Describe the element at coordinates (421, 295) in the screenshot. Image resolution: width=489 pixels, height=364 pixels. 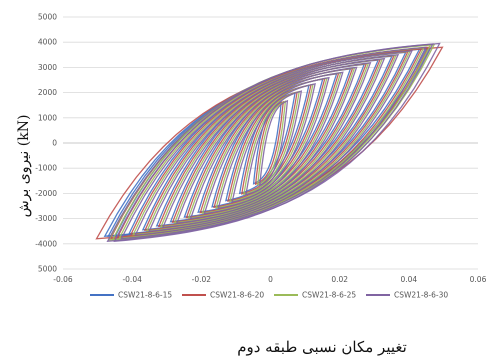
I see `legend-label: CSW21-8-6-30` at that location.